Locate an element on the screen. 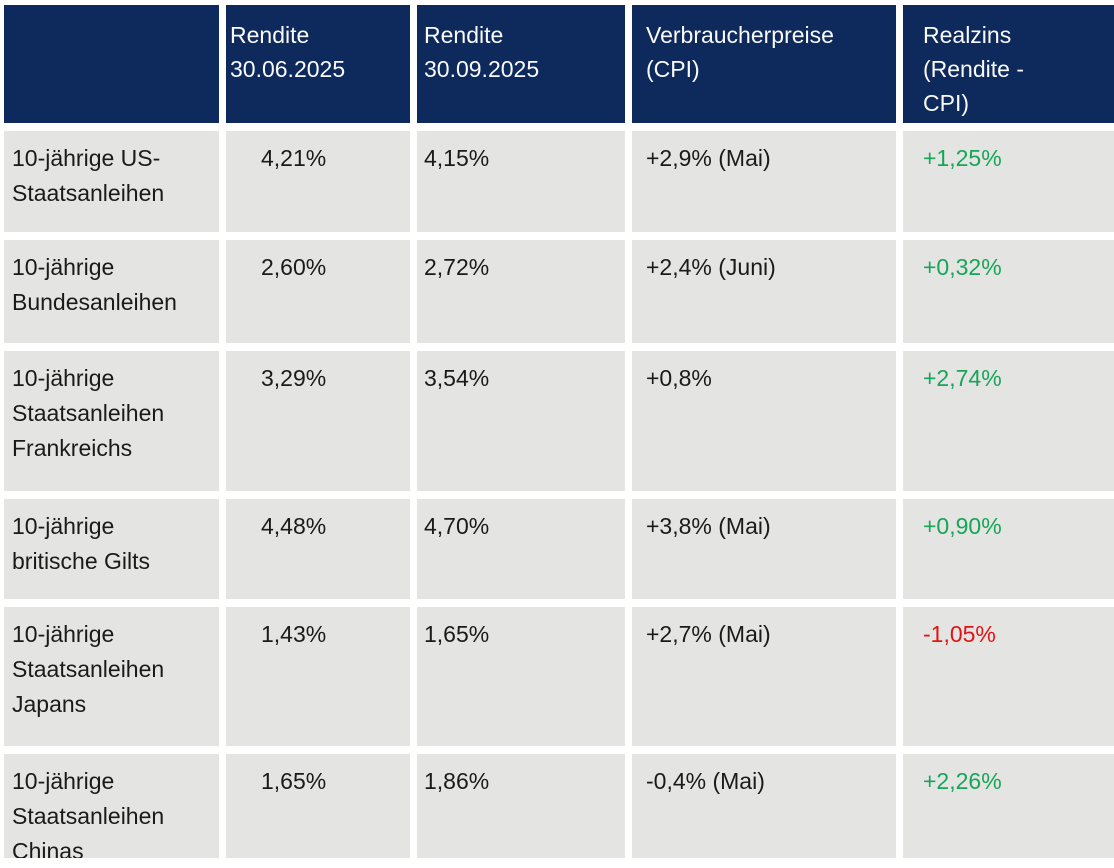 This screenshot has width=1114, height=868. rendite-09-value: 1,65% is located at coordinates (521, 676).